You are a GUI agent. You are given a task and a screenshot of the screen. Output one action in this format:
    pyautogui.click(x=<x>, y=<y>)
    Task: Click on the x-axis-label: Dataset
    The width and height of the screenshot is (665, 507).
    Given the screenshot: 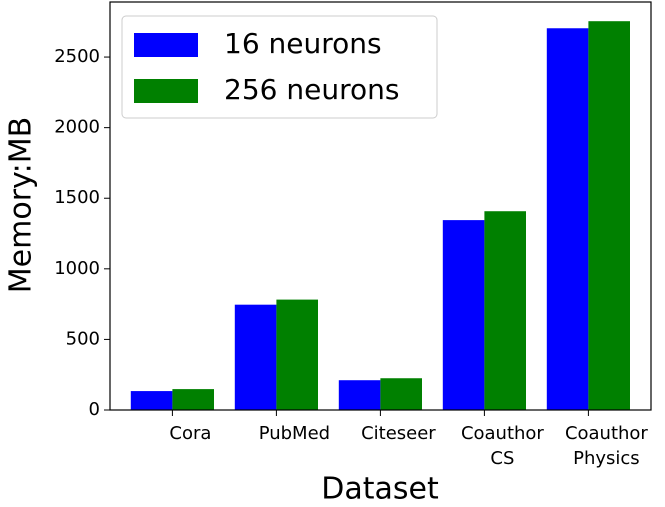 What is the action you would take?
    pyautogui.click(x=380, y=489)
    